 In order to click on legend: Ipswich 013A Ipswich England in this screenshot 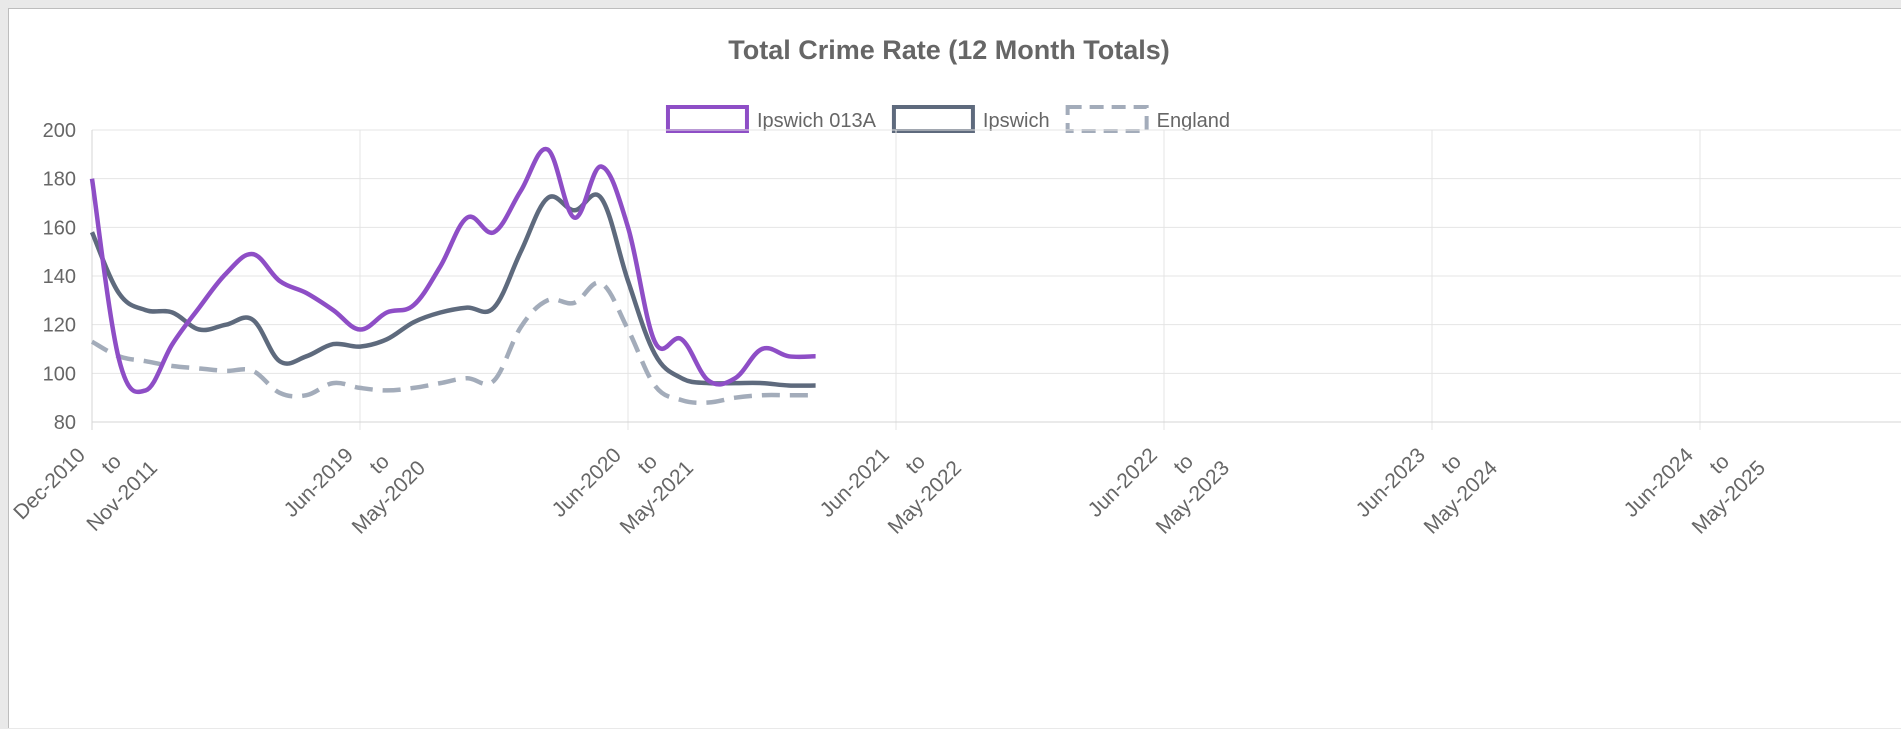, I will do `click(947, 119)`.